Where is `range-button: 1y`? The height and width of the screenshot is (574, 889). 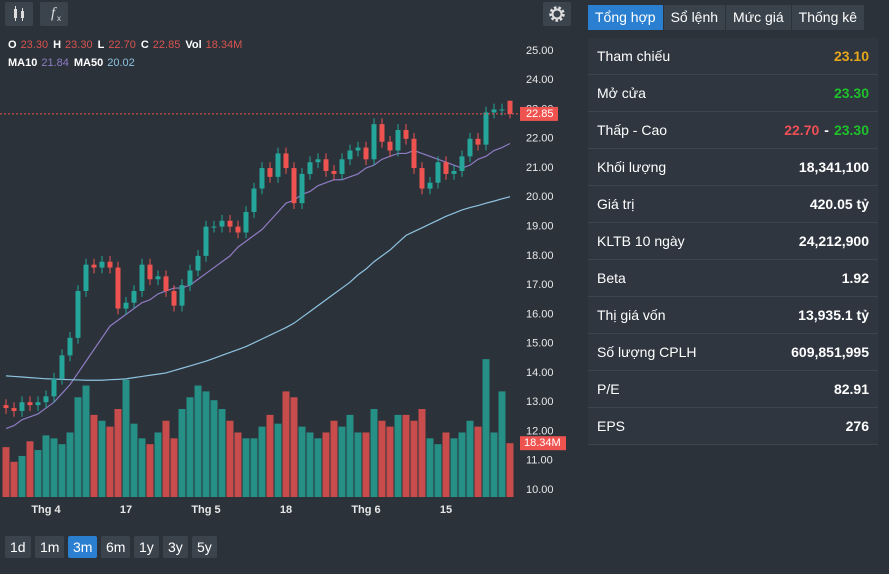
range-button: 1y is located at coordinates (146, 547).